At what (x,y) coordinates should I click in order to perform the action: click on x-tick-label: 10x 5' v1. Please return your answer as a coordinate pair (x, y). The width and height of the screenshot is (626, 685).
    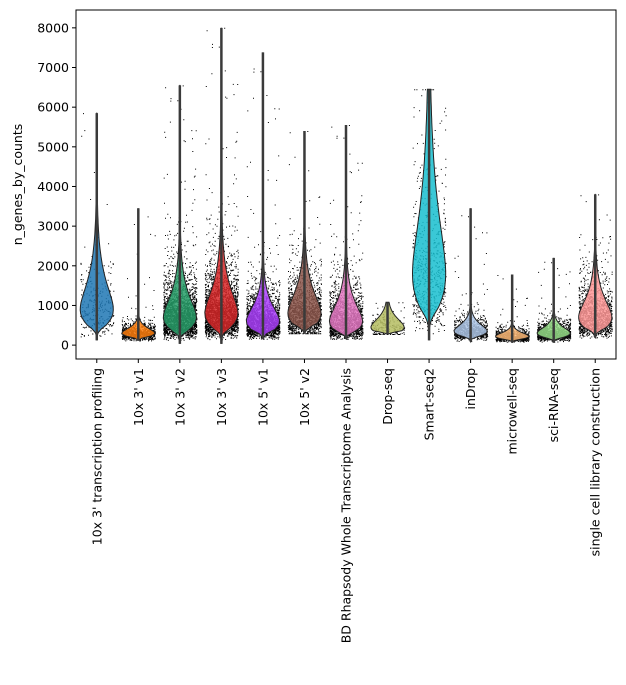
    Looking at the image, I should click on (262, 397).